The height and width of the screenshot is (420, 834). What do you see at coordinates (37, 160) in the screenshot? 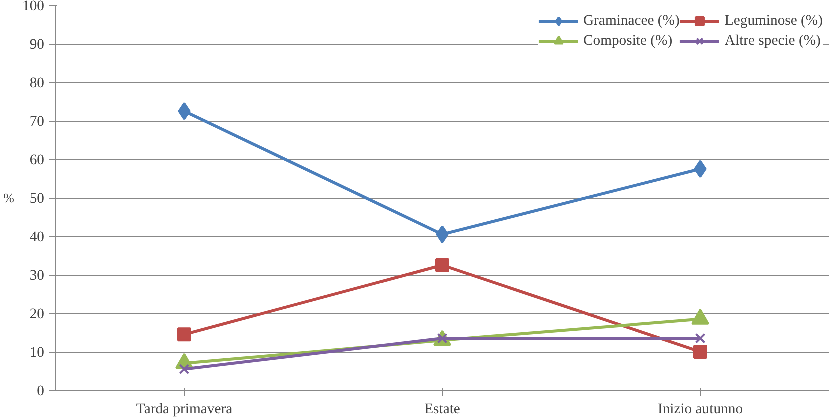
I see `y-tick-label: 60` at bounding box center [37, 160].